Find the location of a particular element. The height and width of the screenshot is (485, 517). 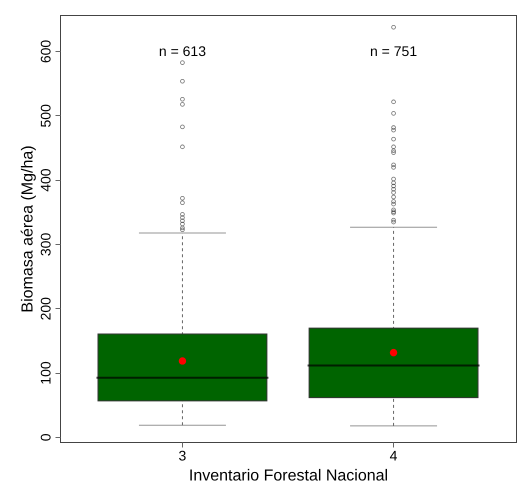

y-tick-label: 200 is located at coordinates (46, 308).